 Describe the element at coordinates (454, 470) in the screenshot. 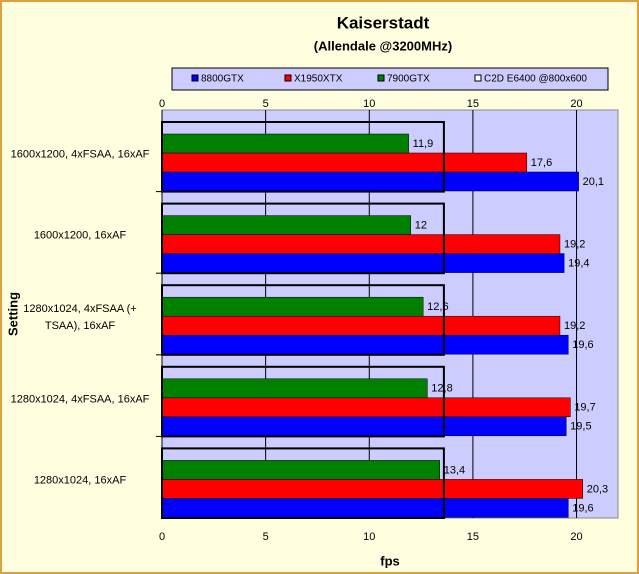

I see `value-label: 13,4` at that location.